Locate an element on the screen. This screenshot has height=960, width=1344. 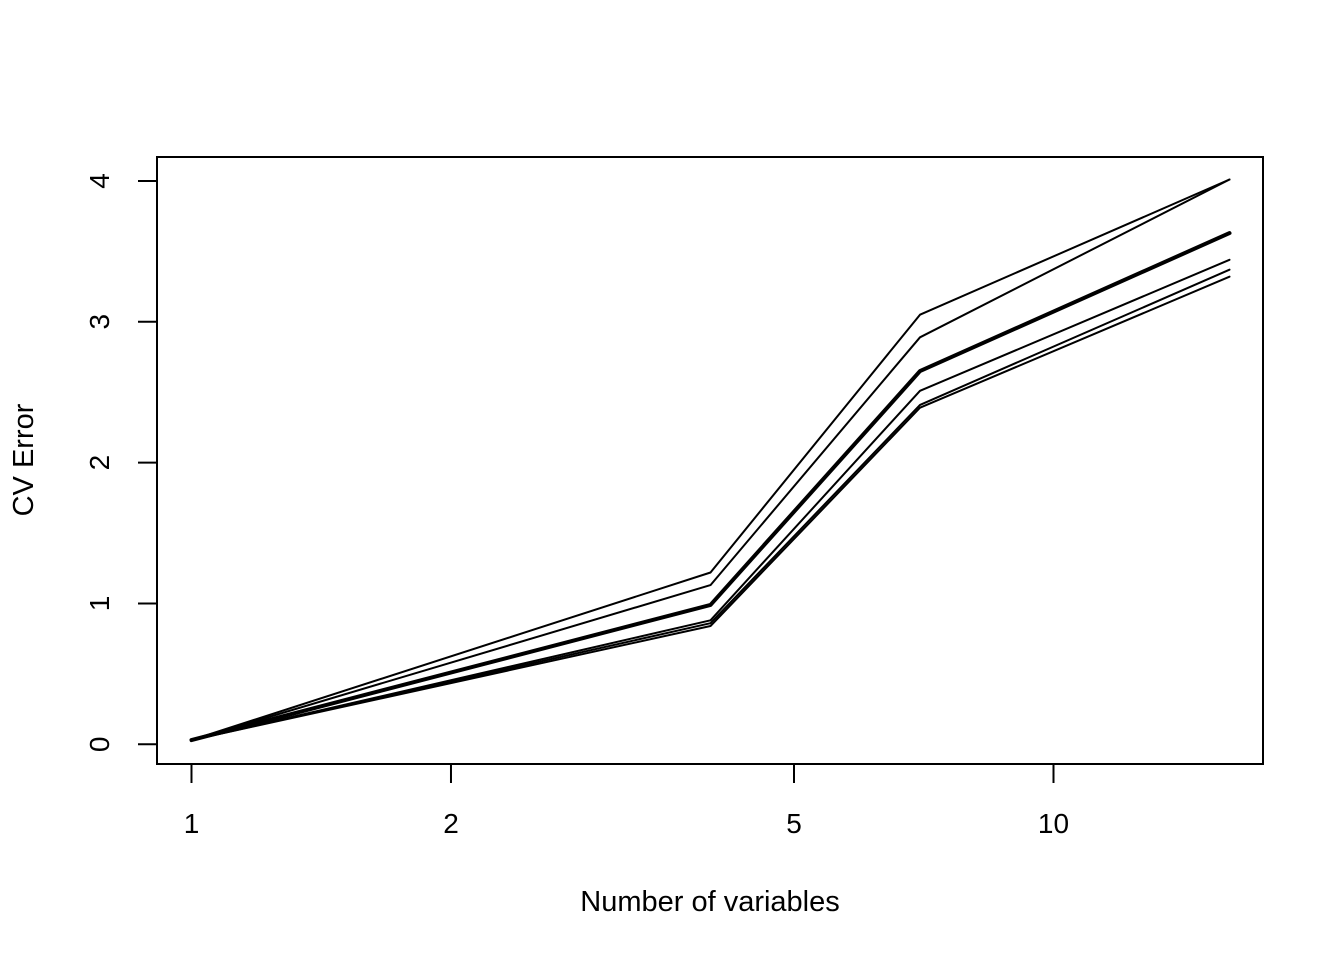
x-tick-label-1: 1 is located at coordinates (192, 823).